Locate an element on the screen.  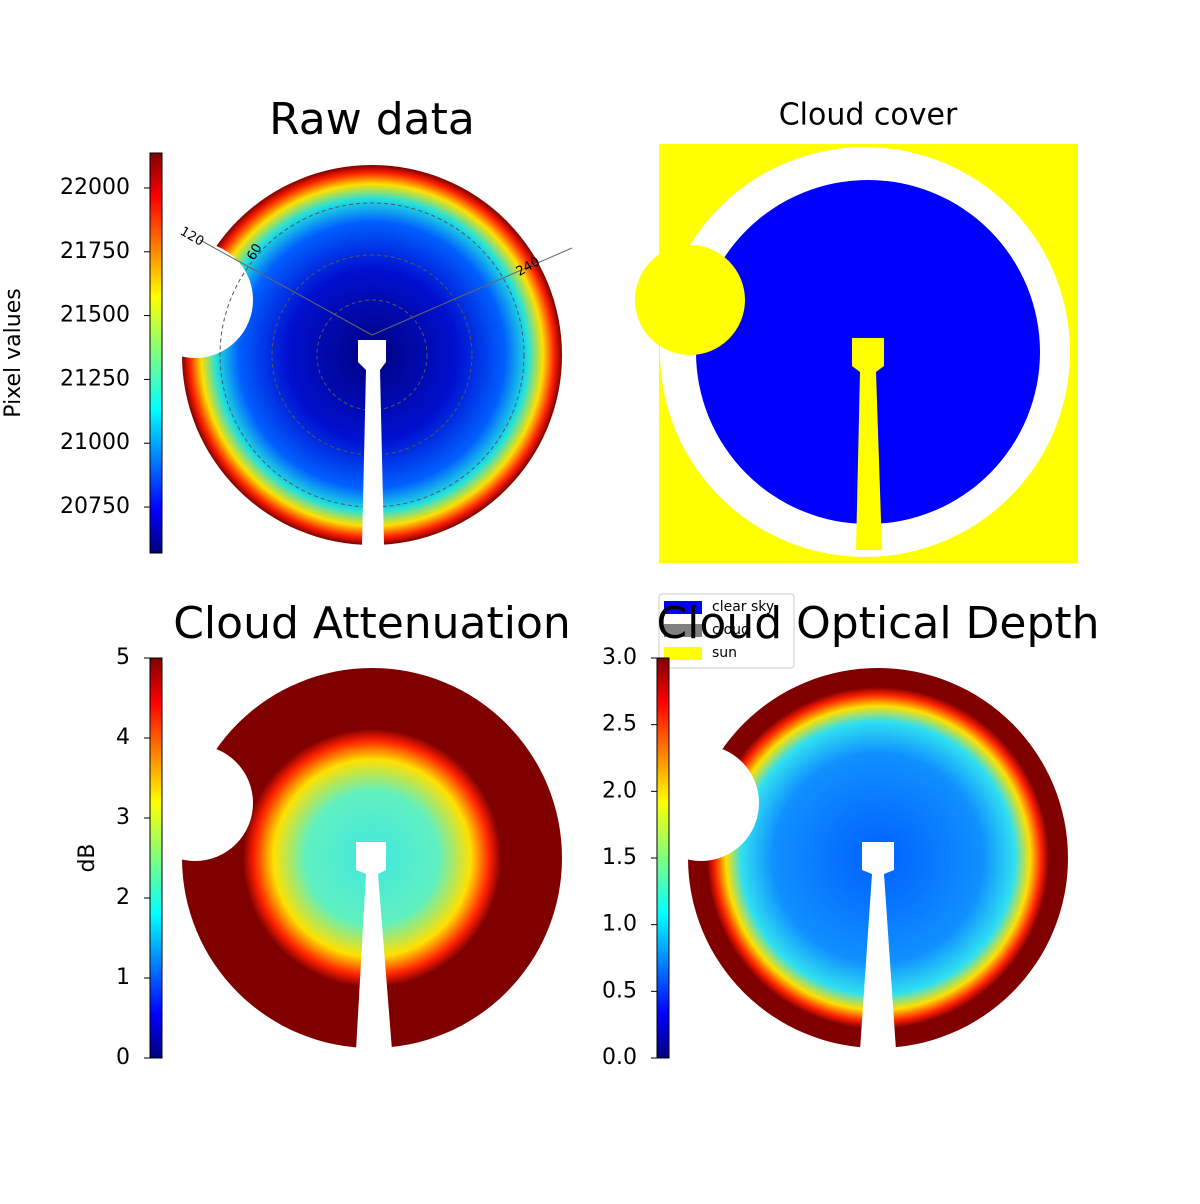
colorbar-tick-label: 0 is located at coordinates (123, 1057).